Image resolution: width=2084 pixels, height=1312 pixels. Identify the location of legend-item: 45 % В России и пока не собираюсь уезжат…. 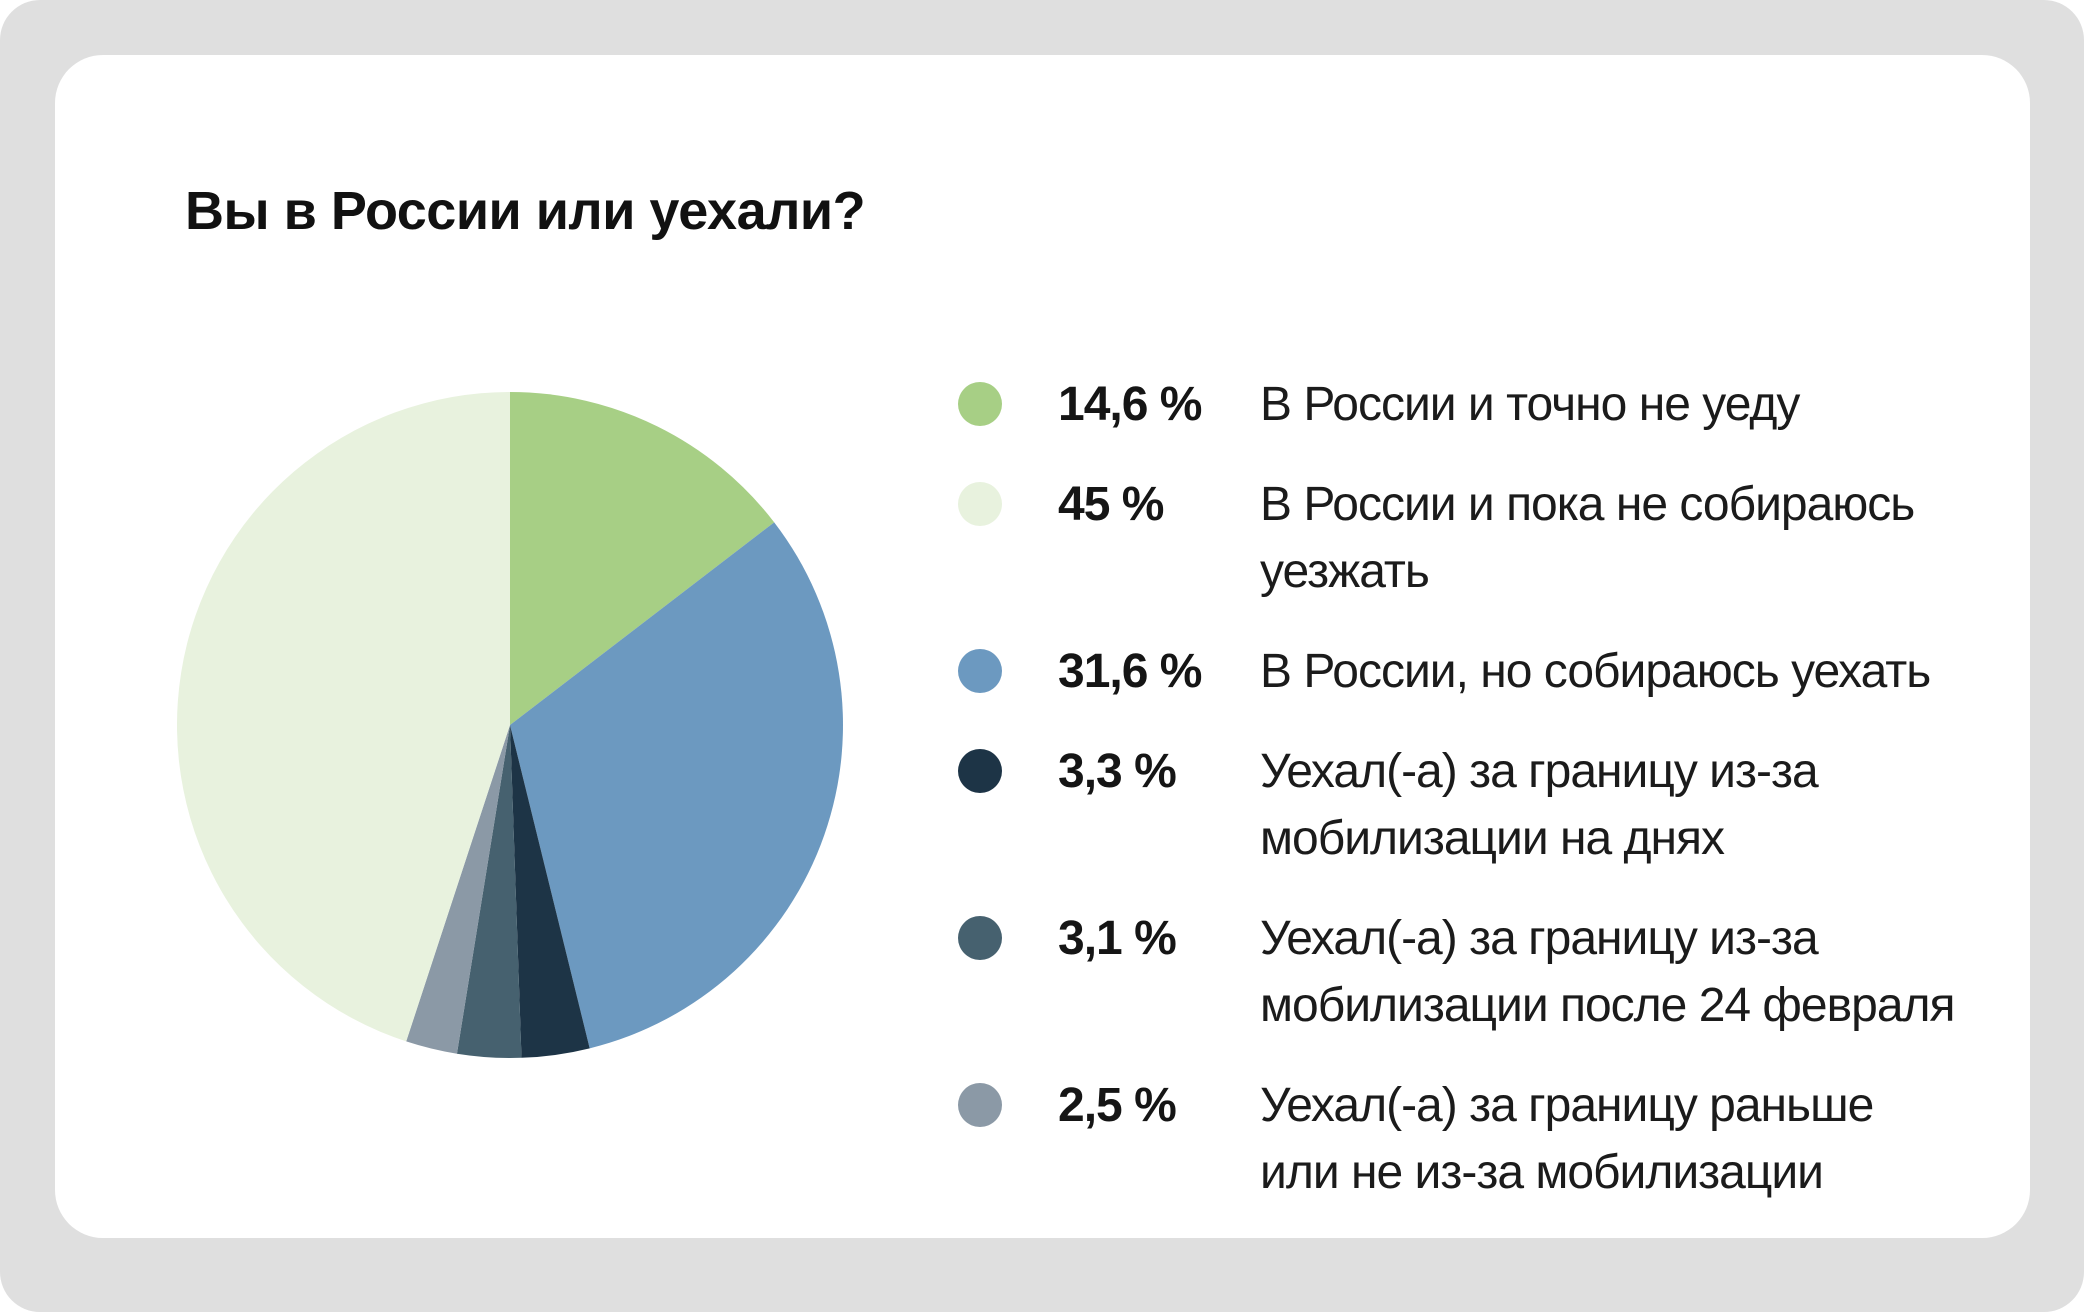
(1498, 538).